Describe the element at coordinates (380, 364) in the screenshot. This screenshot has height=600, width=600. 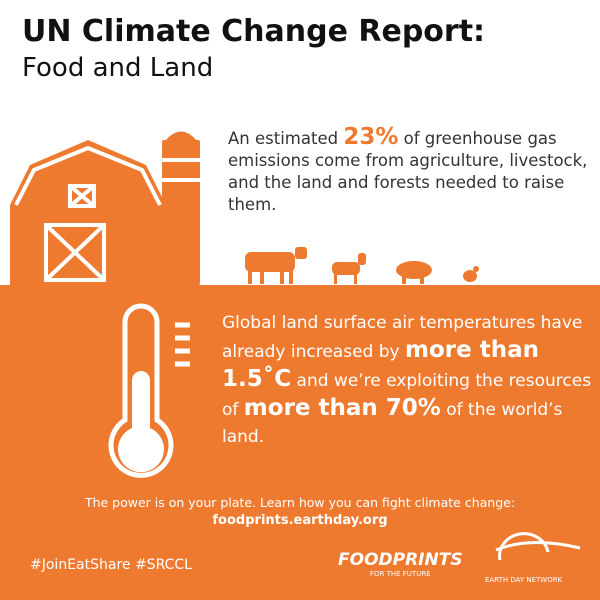
I see `highlight: more than 1.5˚C` at that location.